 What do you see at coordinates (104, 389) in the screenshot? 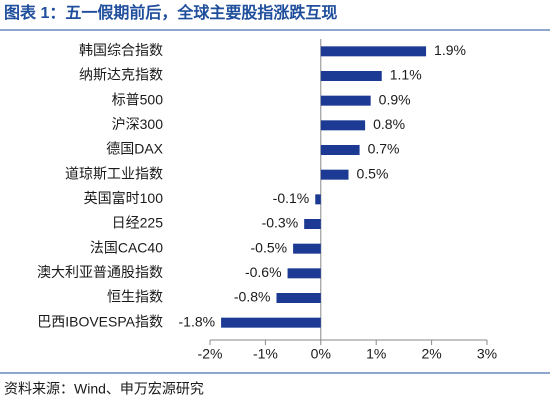
I see `source-note: 资料来源：Wind、申万宏源研究` at bounding box center [104, 389].